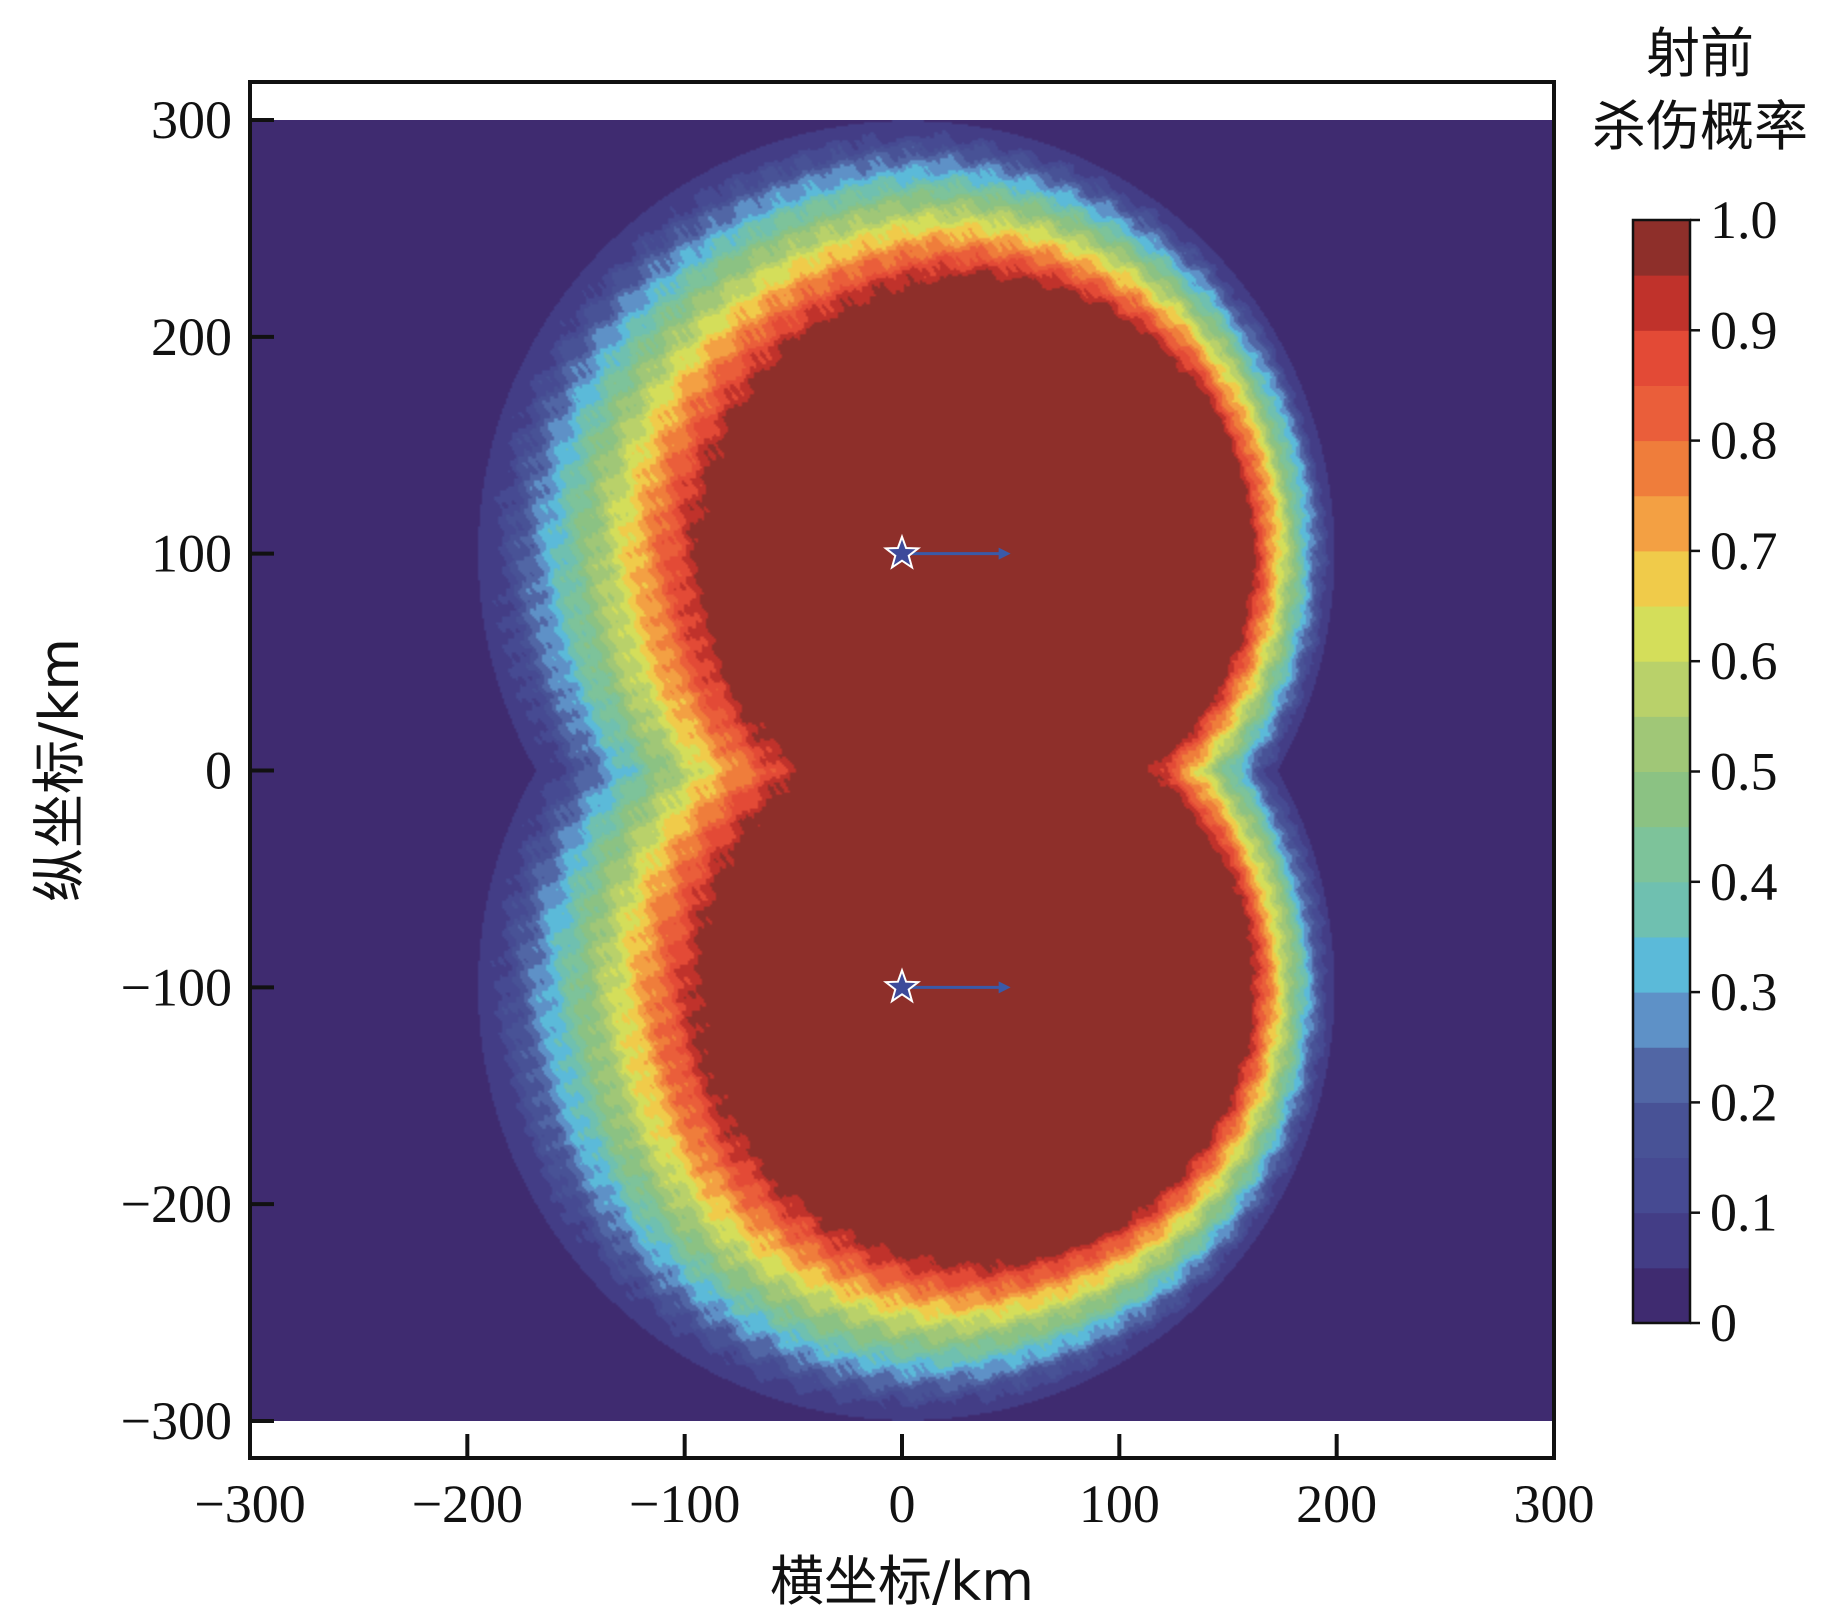 This screenshot has width=1839, height=1614. What do you see at coordinates (1744, 772) in the screenshot?
I see `colorbar-tick-label: 0.5` at bounding box center [1744, 772].